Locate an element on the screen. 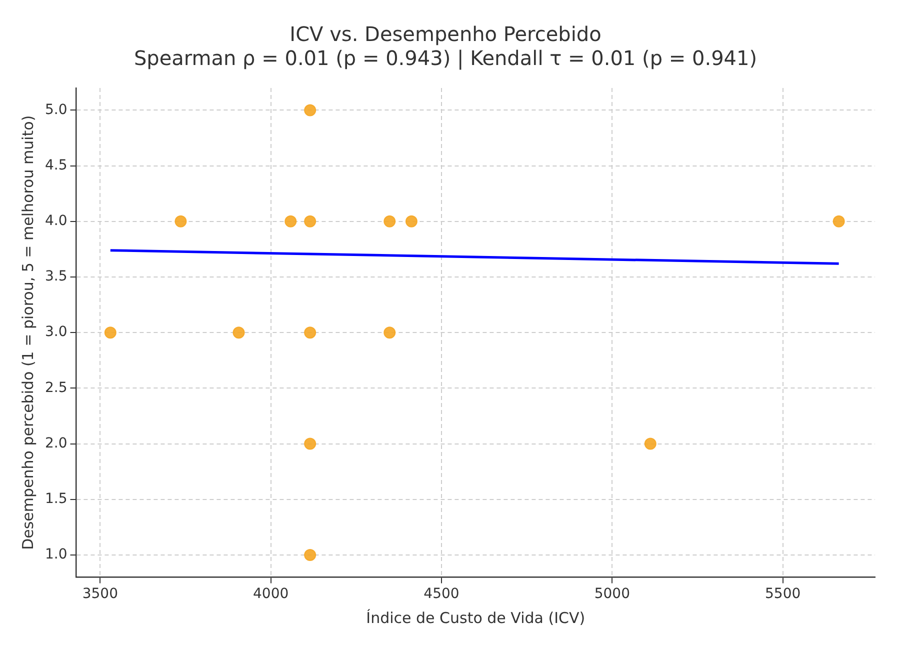 This screenshot has width=915, height=646. y-tick-label: 1.0 is located at coordinates (56, 554).